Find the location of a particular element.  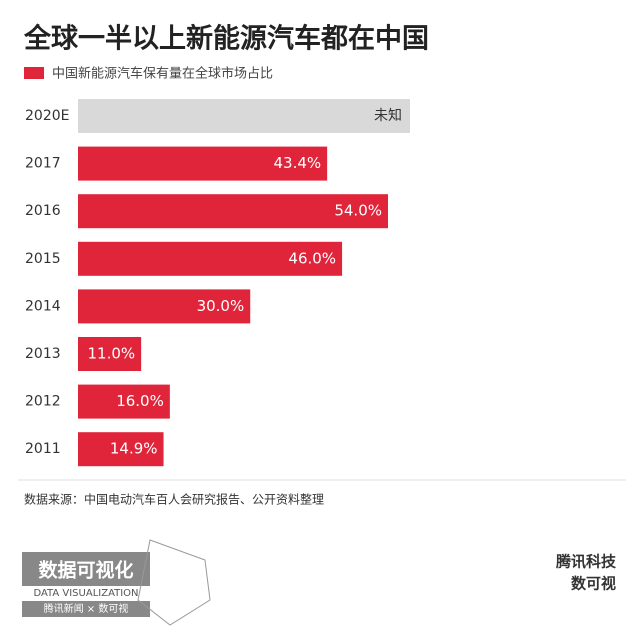

y-tick-label: 2016 is located at coordinates (43, 211).